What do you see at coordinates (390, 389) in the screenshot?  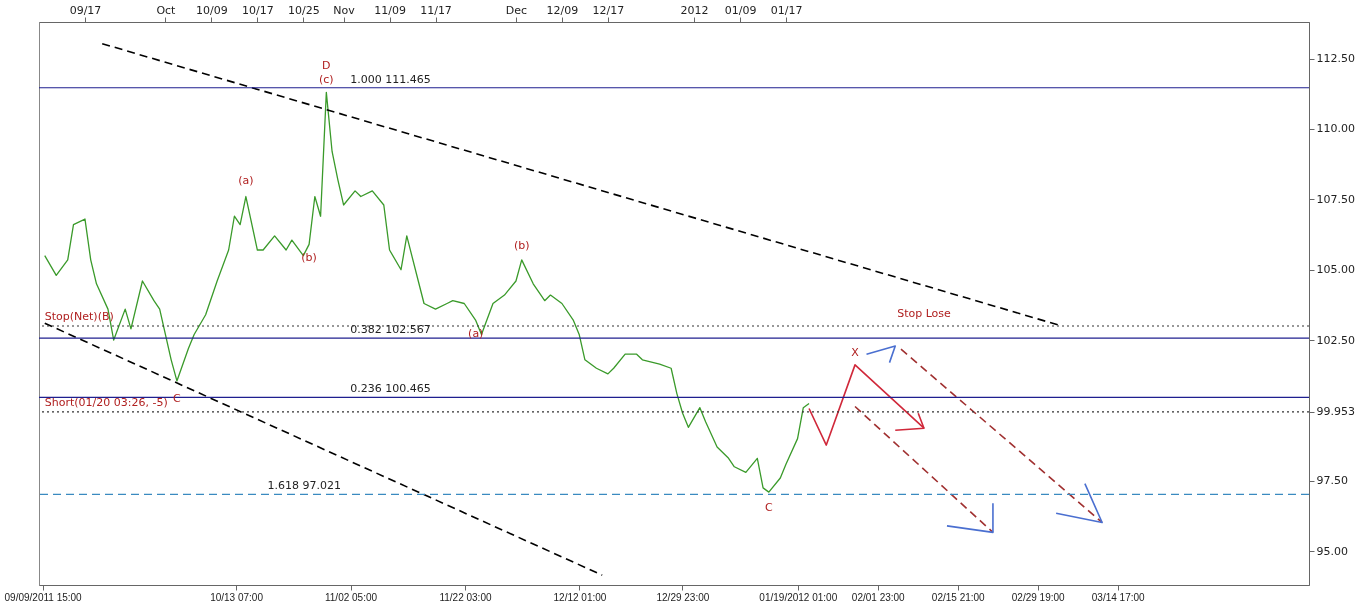 I see `ref-line-label: 0.236 100.465` at bounding box center [390, 389].